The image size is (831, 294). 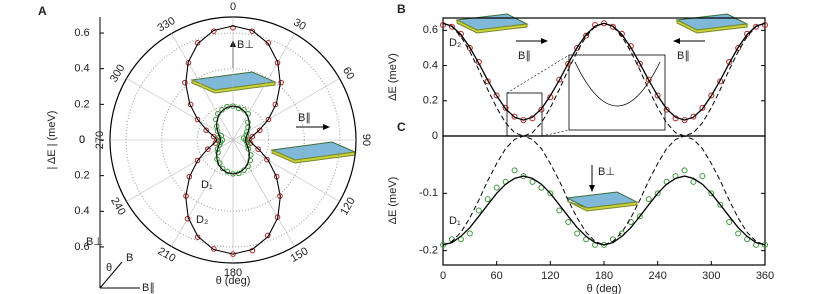 What do you see at coordinates (109, 268) in the screenshot?
I see `inset-axis-label: θ` at bounding box center [109, 268].